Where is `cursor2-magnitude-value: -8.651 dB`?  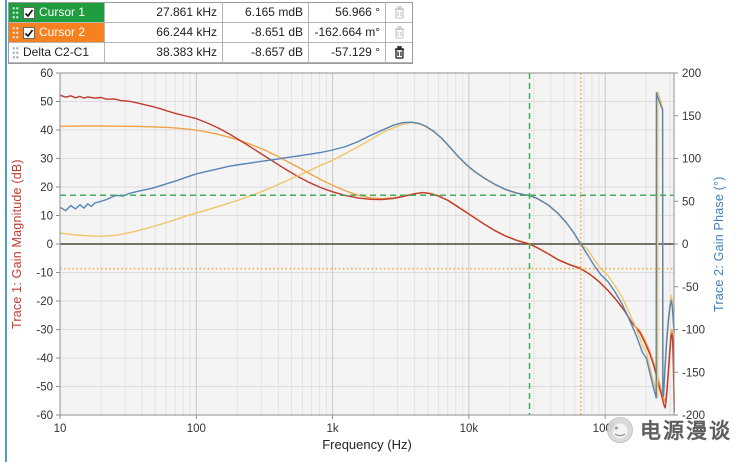
cursor2-magnitude-value: -8.651 dB is located at coordinates (266, 33).